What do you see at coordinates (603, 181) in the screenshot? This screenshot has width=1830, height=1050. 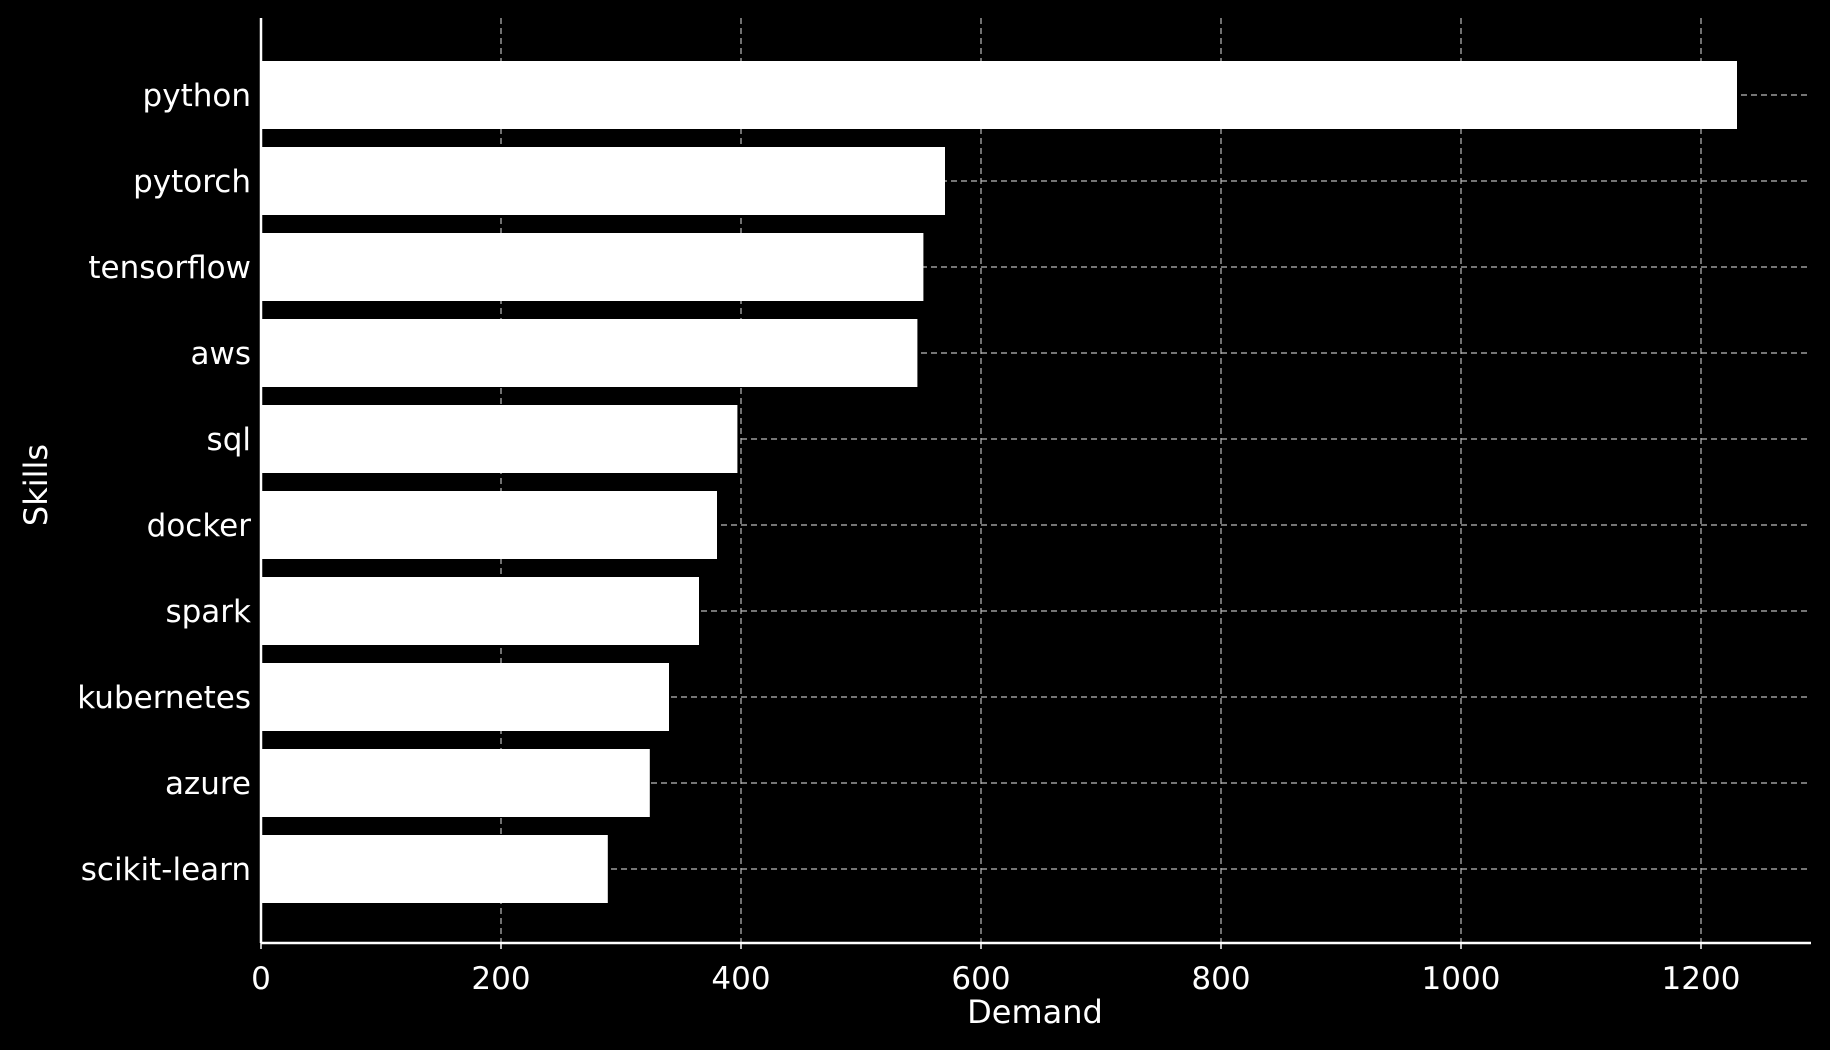 I see `bar-pytorch` at bounding box center [603, 181].